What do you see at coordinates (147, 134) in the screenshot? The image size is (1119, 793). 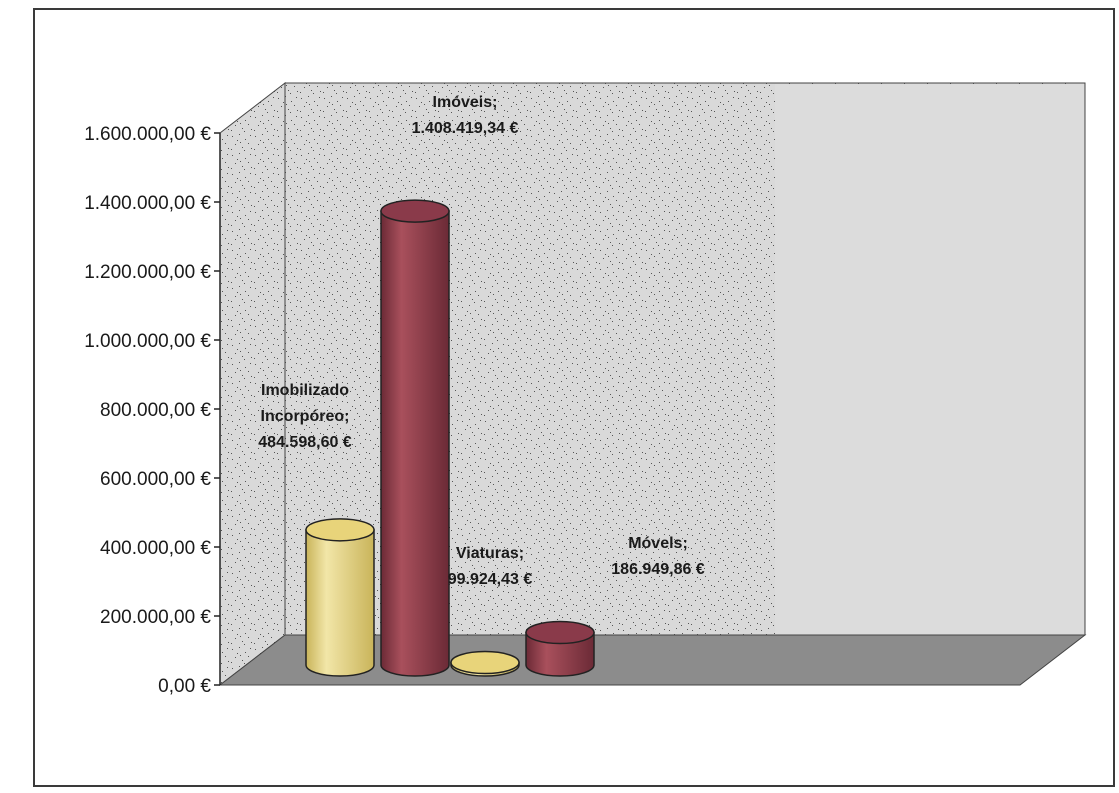 I see `y-tick-label: 1.600.000,00 €` at bounding box center [147, 134].